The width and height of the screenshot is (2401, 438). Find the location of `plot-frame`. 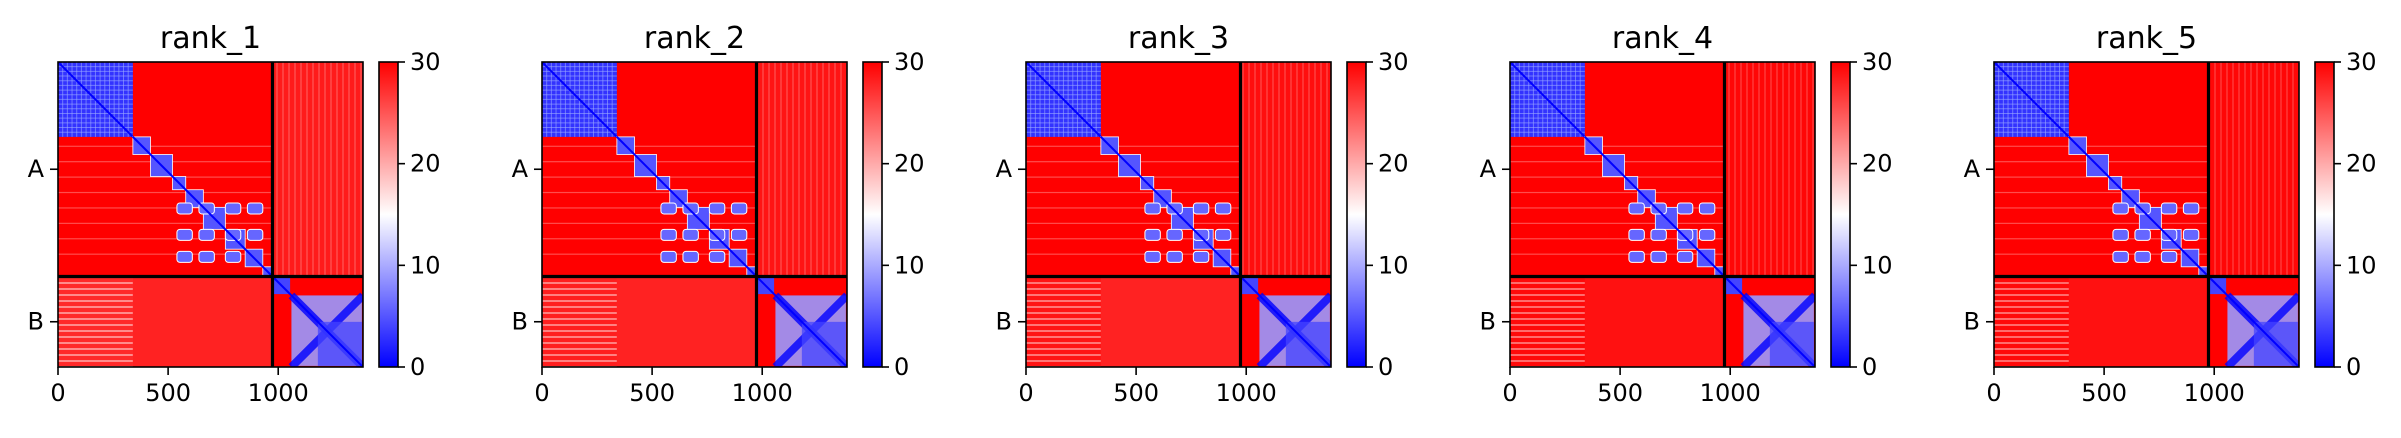

plot-frame is located at coordinates (1178, 214).